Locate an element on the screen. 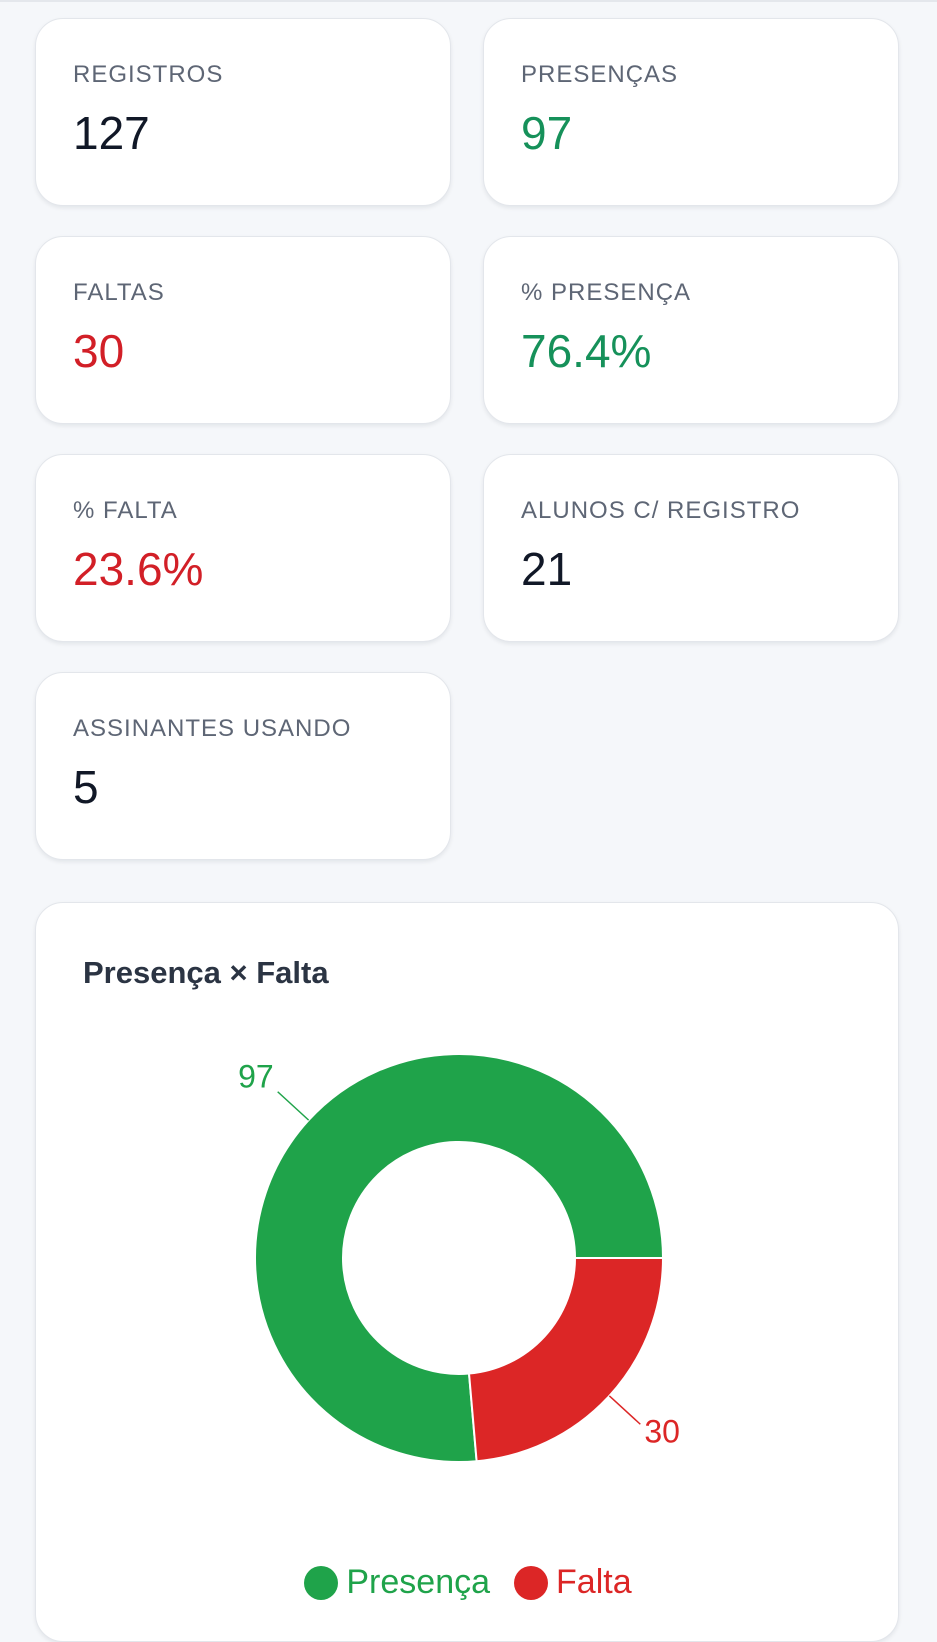  data-label: 97 is located at coordinates (256, 1077).